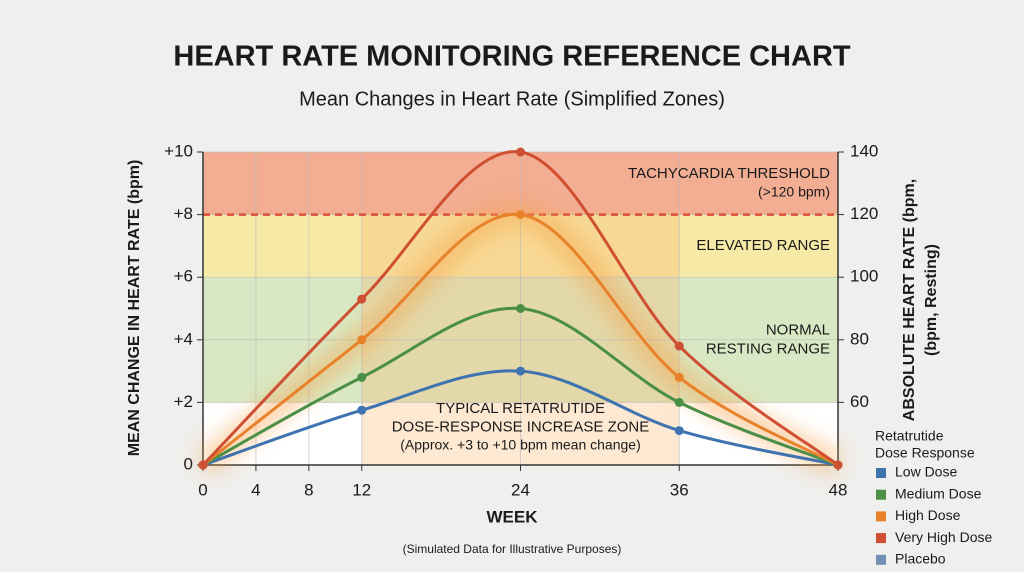  What do you see at coordinates (943, 537) in the screenshot?
I see `legend-label: Very High Dose` at bounding box center [943, 537].